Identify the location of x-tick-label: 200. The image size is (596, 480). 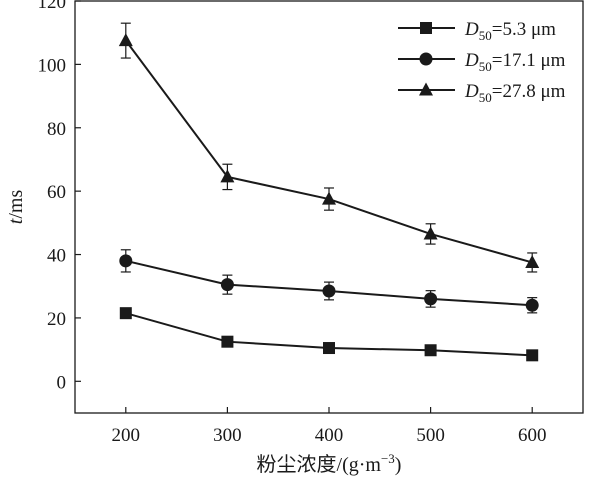
(126, 435).